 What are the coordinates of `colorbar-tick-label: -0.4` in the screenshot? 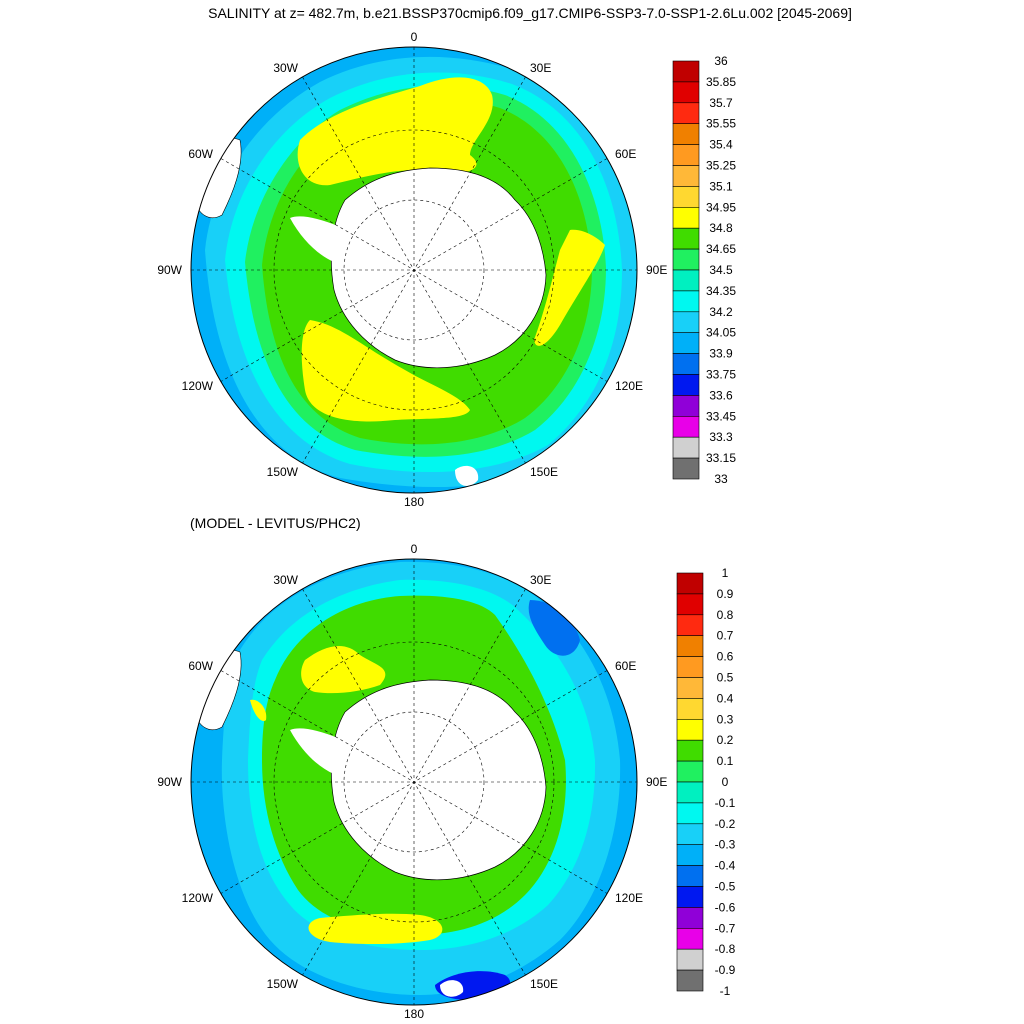 It's located at (725, 866).